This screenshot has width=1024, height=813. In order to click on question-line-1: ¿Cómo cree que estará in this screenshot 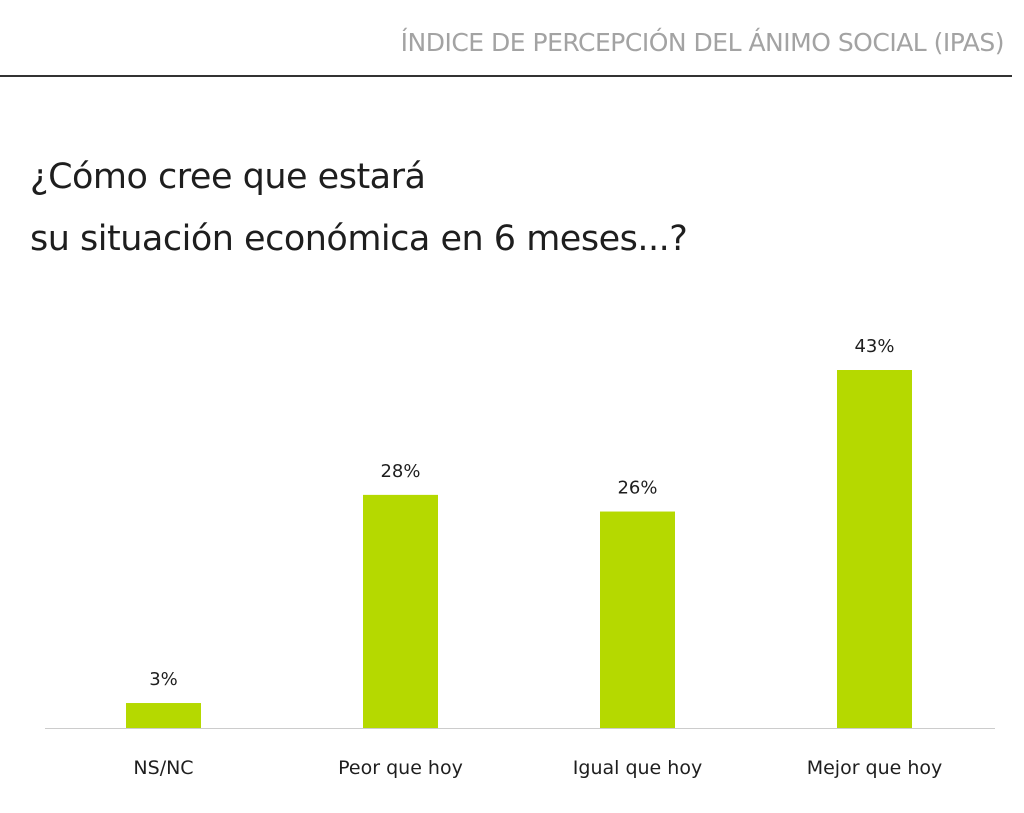, I will do `click(228, 177)`.